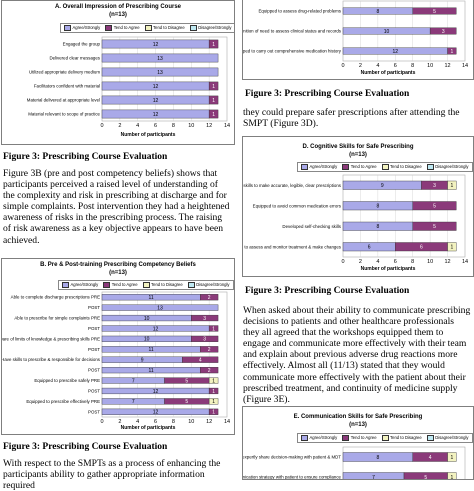 Image resolution: width=474 pixels, height=491 pixels. Describe the element at coordinates (148, 135) in the screenshot. I see `chart-a-x-axis-title: Number of participants` at that location.